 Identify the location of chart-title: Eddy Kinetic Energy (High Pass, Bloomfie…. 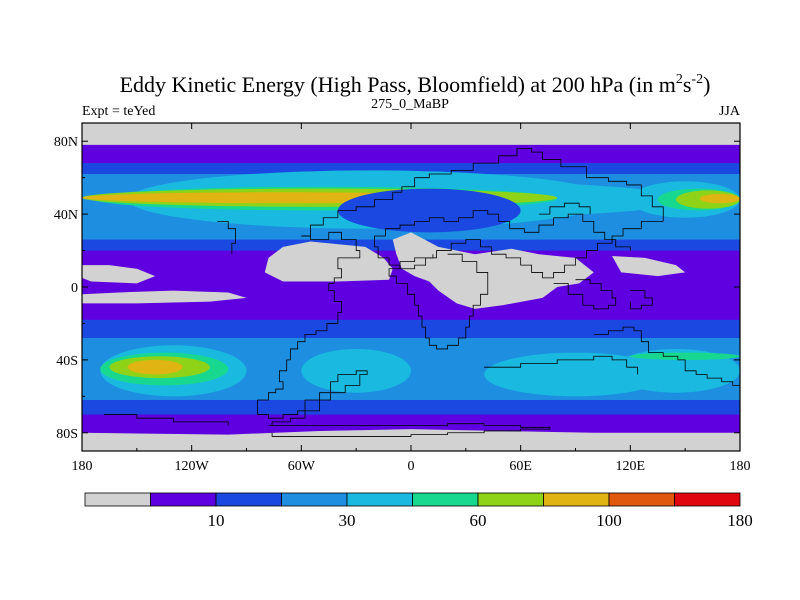
(415, 84).